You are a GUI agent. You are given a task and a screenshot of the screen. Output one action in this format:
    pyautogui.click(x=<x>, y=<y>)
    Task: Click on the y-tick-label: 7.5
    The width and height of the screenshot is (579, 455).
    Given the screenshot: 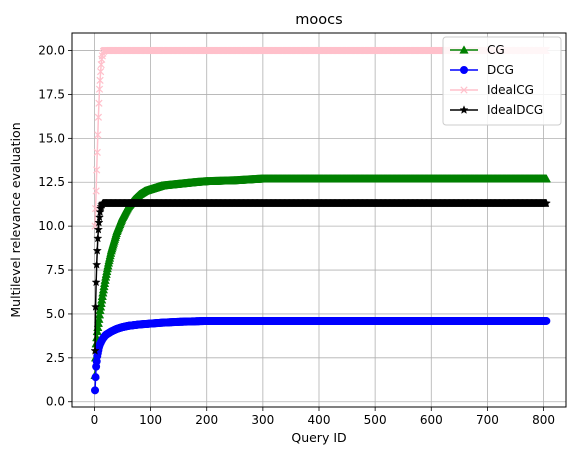 What is the action you would take?
    pyautogui.click(x=55, y=270)
    